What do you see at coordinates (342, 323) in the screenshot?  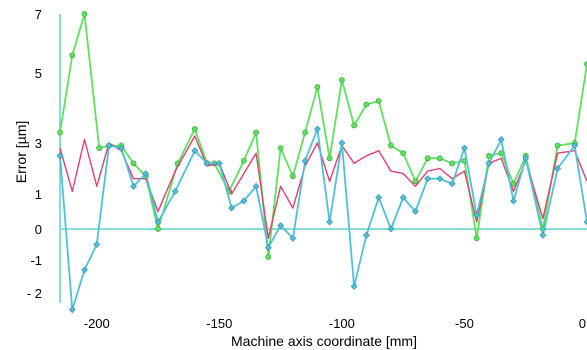 I see `x-tick-label: -100` at bounding box center [342, 323].